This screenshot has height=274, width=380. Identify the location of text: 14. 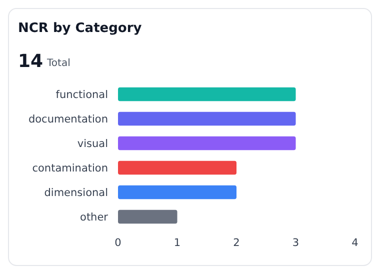
(31, 61).